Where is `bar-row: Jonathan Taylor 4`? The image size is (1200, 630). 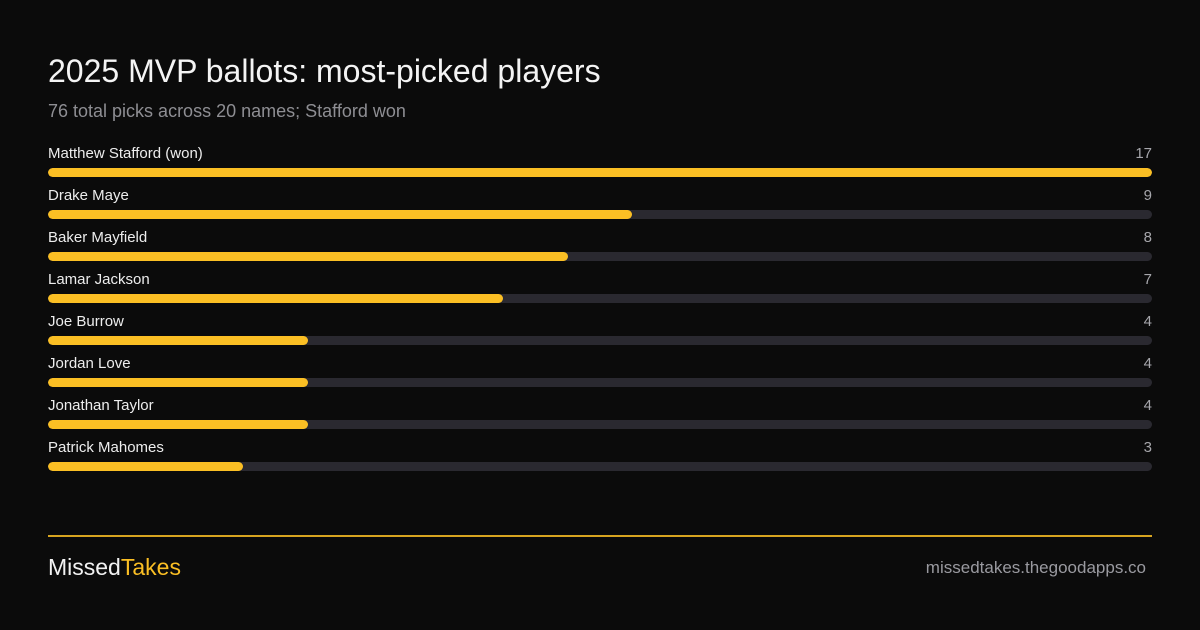
bar-row: Jonathan Taylor 4 is located at coordinates (600, 416).